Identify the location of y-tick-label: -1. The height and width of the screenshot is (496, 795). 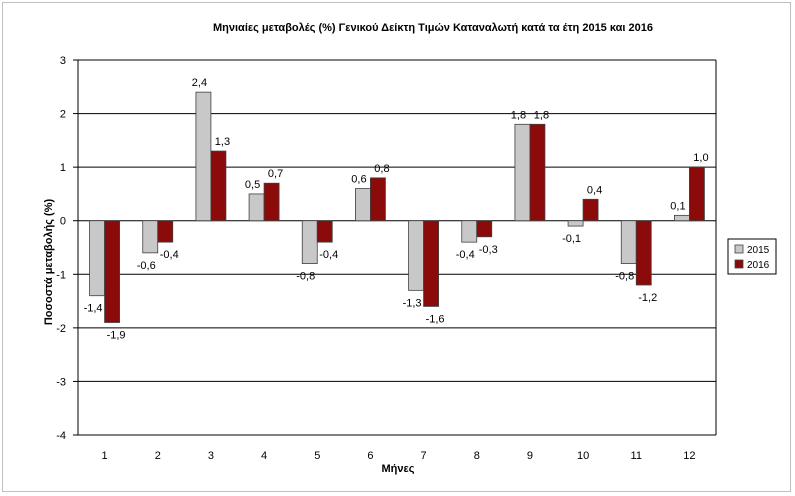
(61, 275).